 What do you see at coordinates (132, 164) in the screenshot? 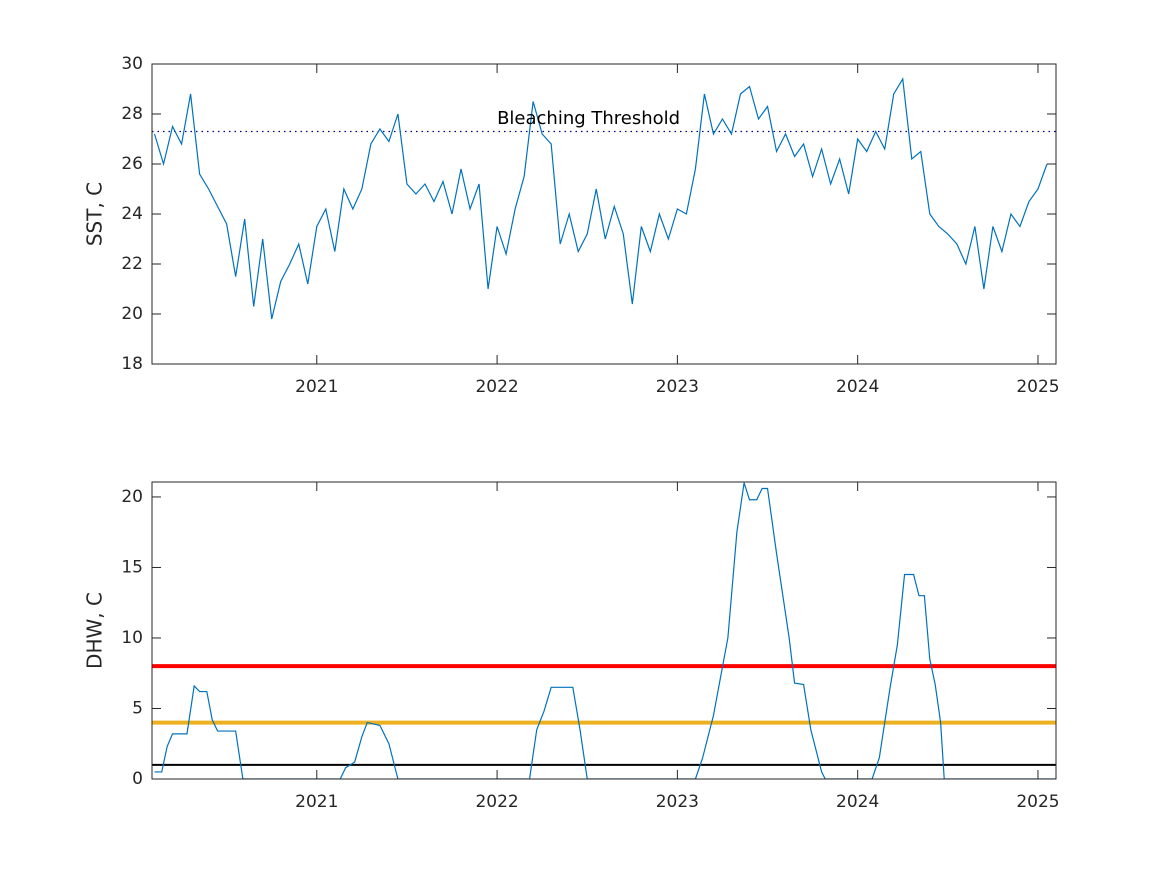
I see `y-tick-label: 26` at bounding box center [132, 164].